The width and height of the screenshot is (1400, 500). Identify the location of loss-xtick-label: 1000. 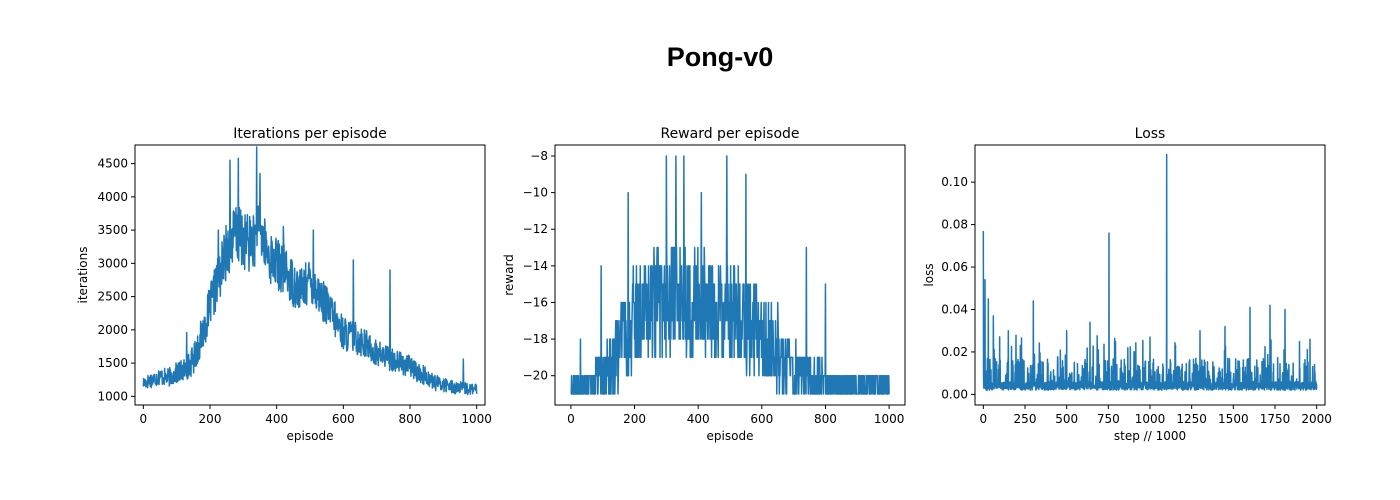
(1150, 419).